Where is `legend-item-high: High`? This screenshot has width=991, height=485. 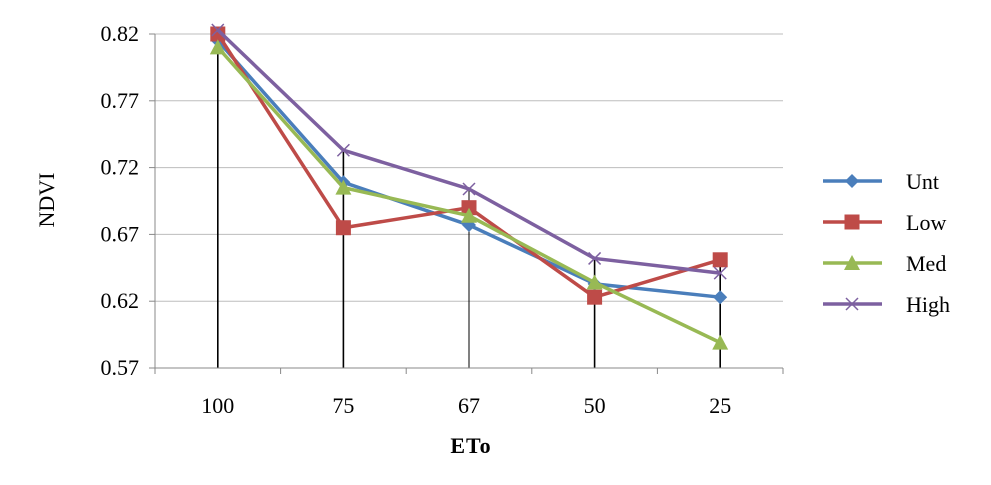
legend-item-high: High is located at coordinates (886, 304).